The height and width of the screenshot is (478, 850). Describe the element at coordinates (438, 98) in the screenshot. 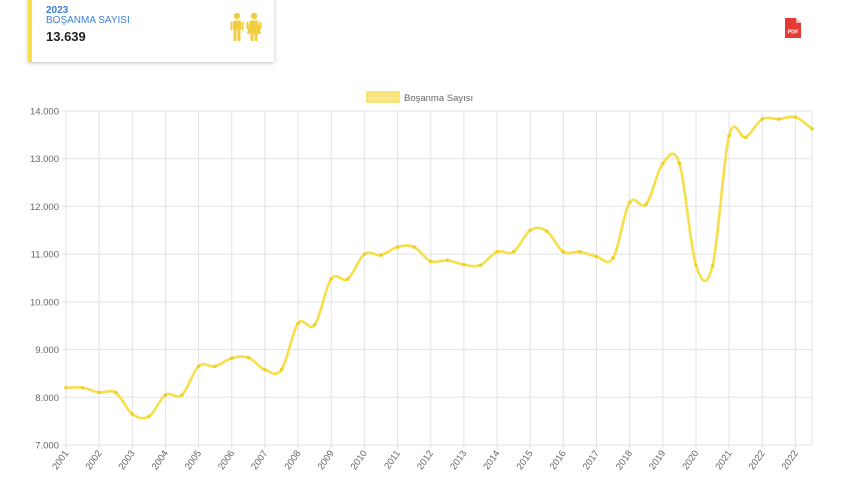

I see `legend-label: Boşanma Sayısı` at that location.